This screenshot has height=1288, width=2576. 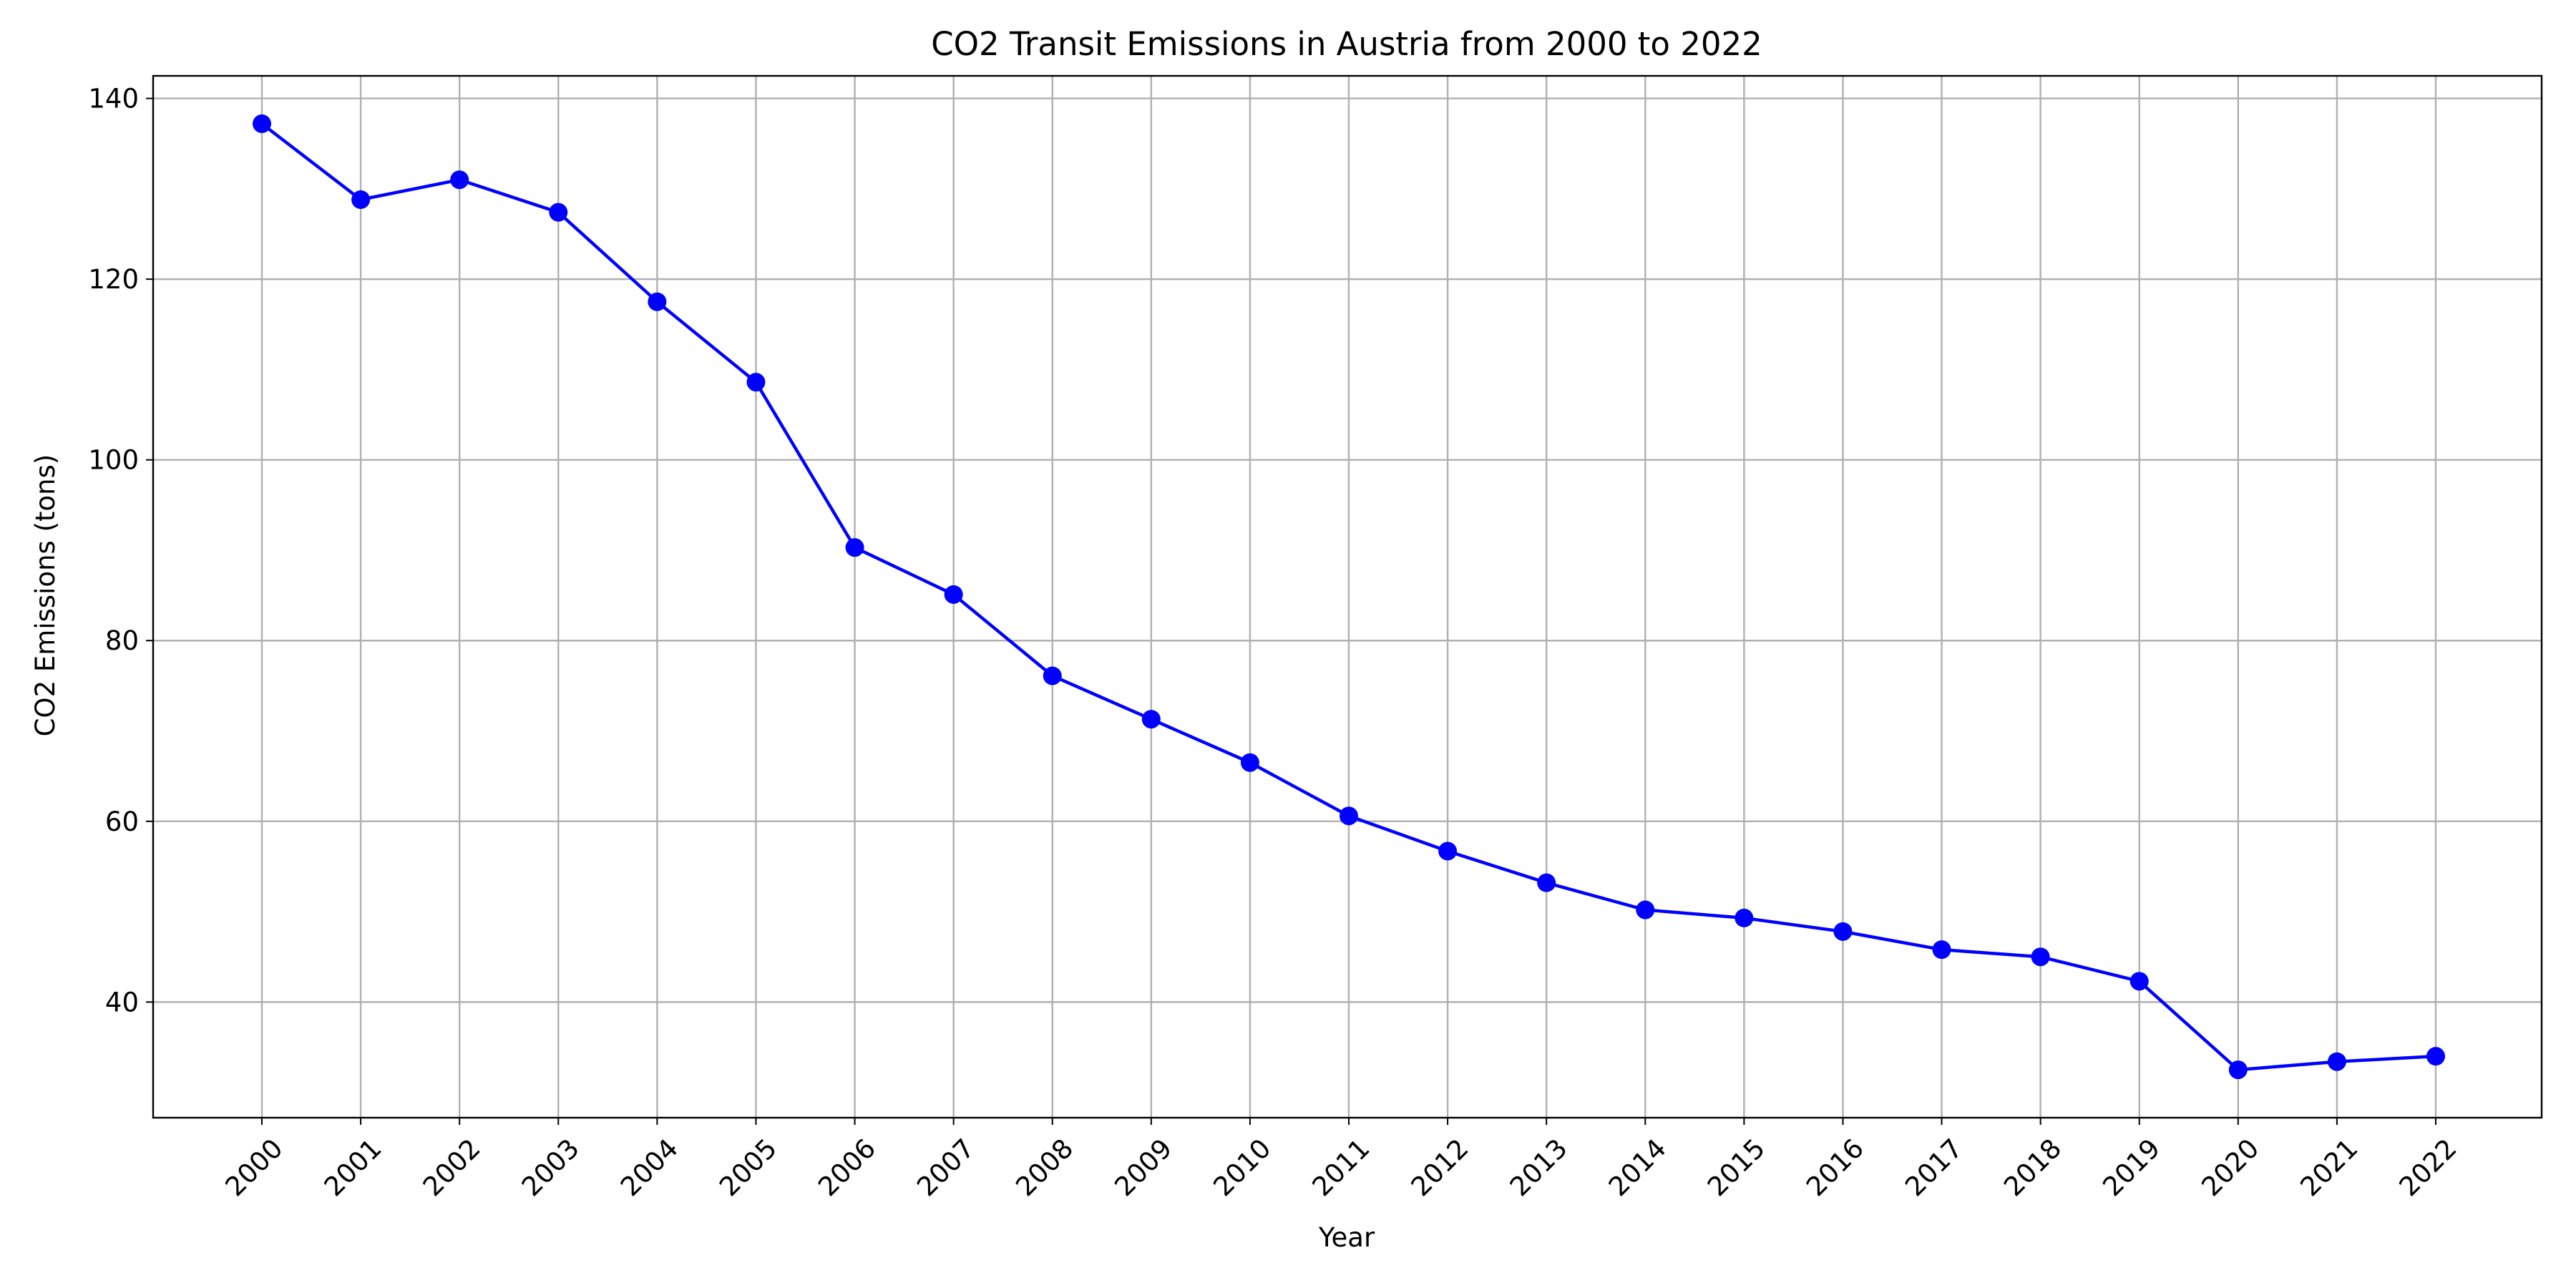 What do you see at coordinates (45, 595) in the screenshot?
I see `y-axis-title: CO2 Emissions (tons)` at bounding box center [45, 595].